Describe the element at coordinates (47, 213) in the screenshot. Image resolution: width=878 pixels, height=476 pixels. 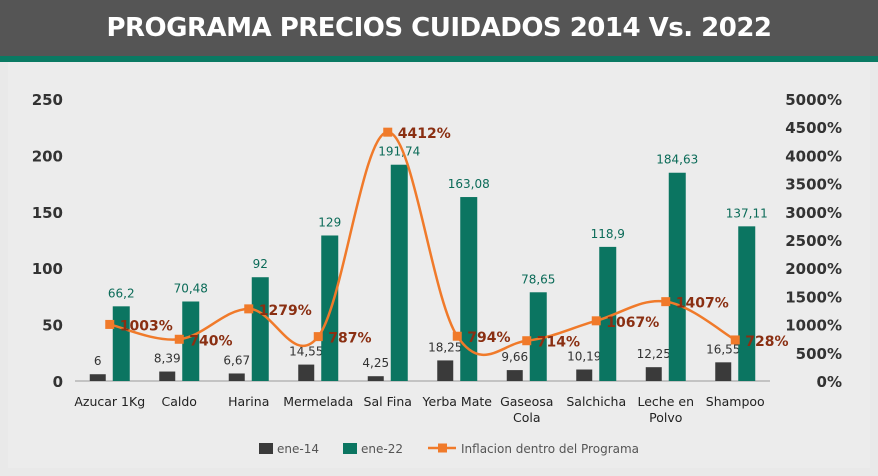
I see `y-left-tick-label: 150` at that location.